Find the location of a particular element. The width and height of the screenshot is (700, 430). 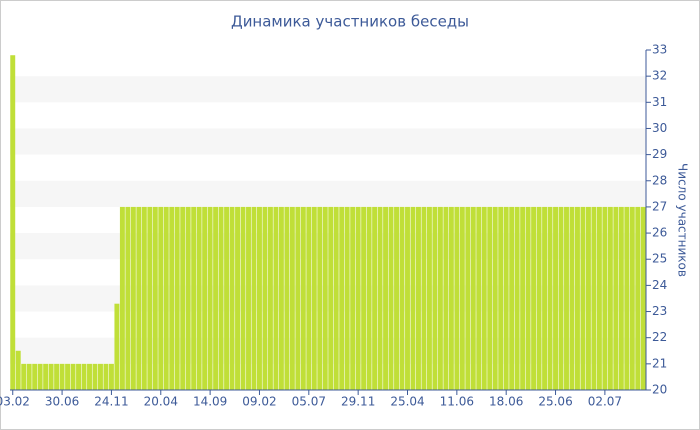

x-tick-label: 29.11 is located at coordinates (358, 402).